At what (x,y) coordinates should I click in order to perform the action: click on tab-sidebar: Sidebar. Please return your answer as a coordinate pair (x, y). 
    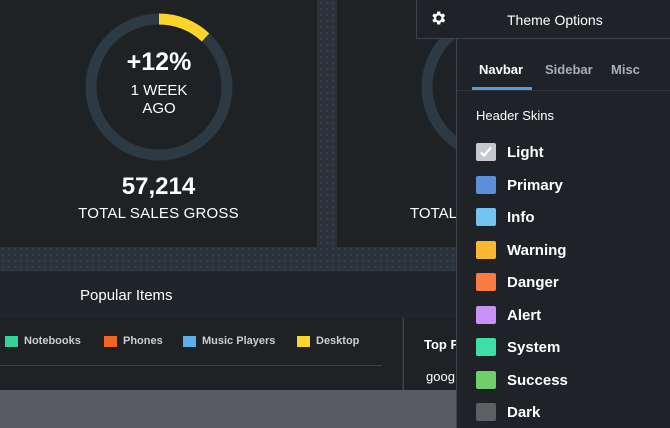
    Looking at the image, I should click on (569, 69).